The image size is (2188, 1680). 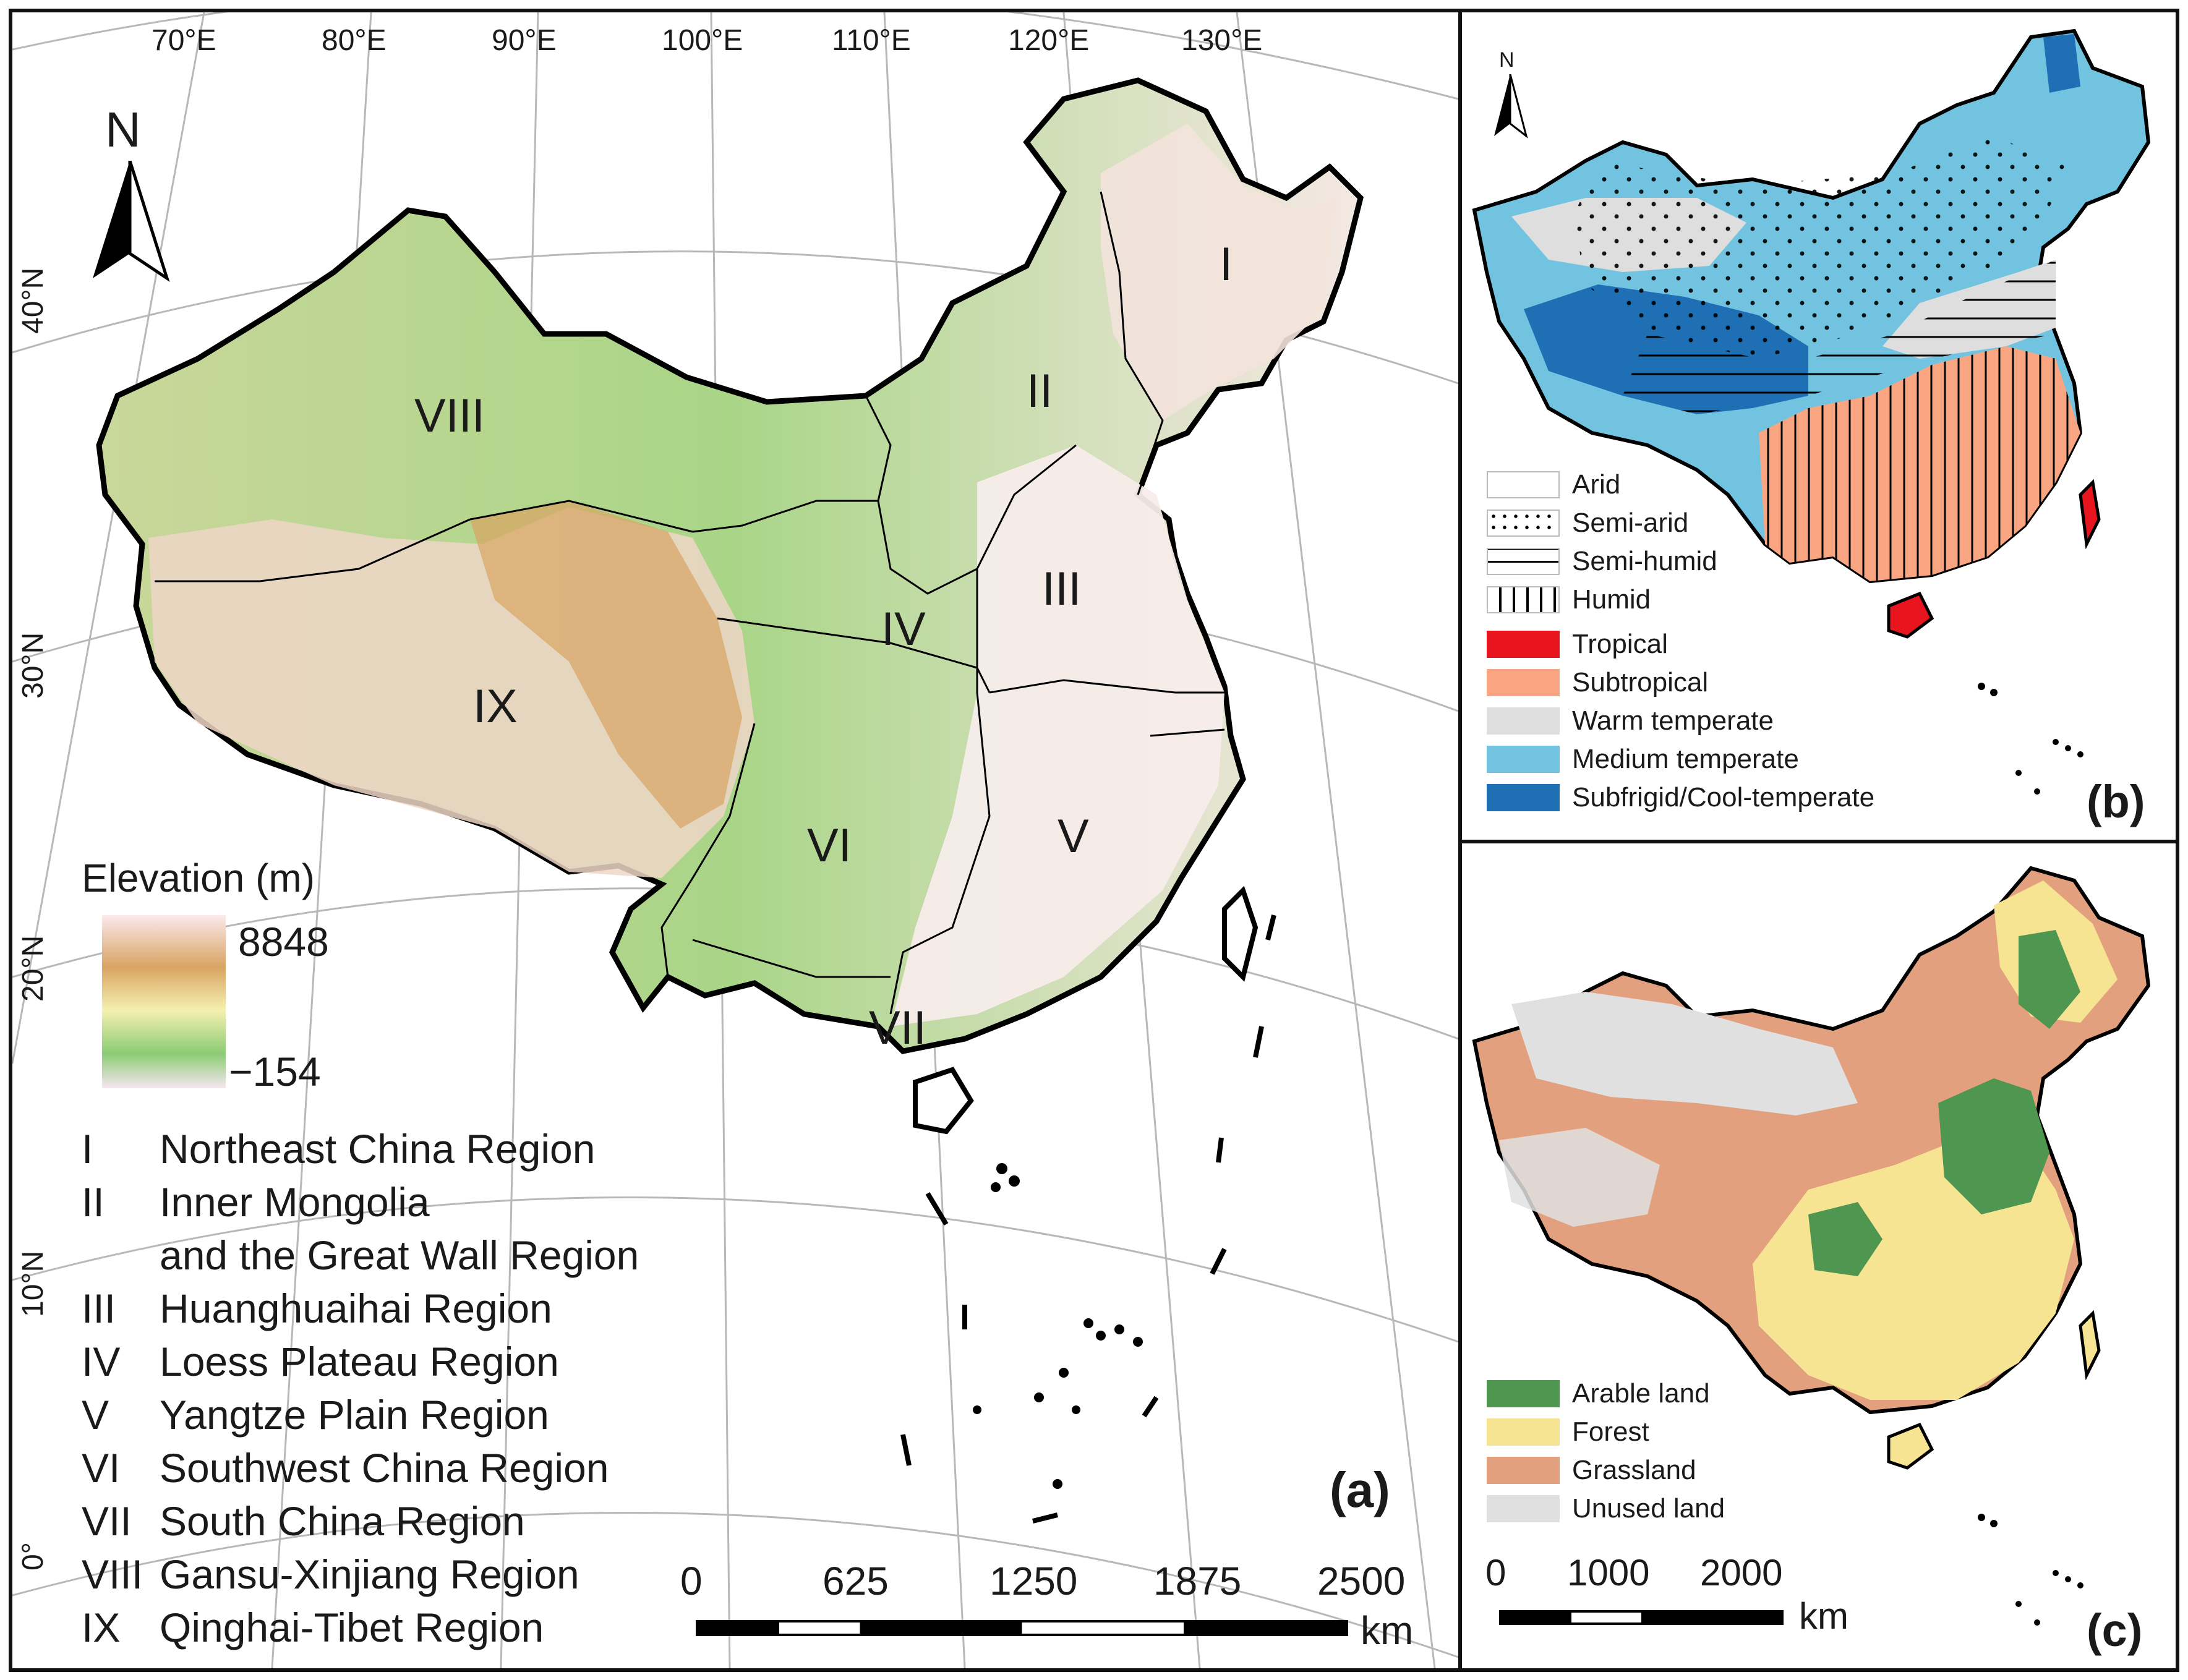 I want to click on region-list-name: South China Region, so click(x=343, y=1521).